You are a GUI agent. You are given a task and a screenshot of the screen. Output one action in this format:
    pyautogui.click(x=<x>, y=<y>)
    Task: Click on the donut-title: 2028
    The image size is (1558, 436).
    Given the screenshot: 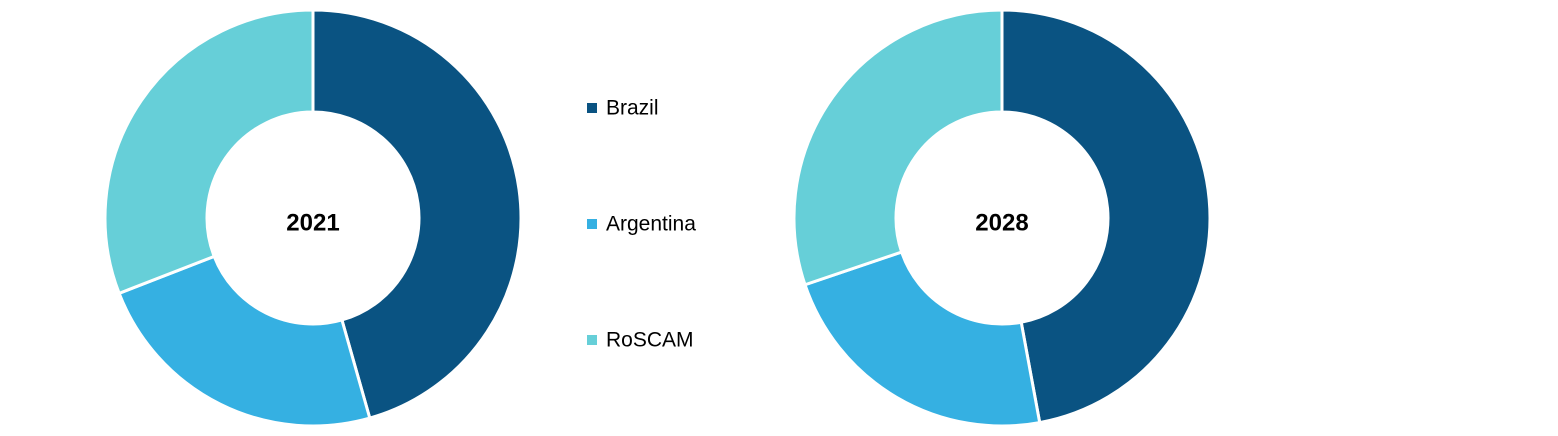 What is the action you would take?
    pyautogui.click(x=1001, y=222)
    